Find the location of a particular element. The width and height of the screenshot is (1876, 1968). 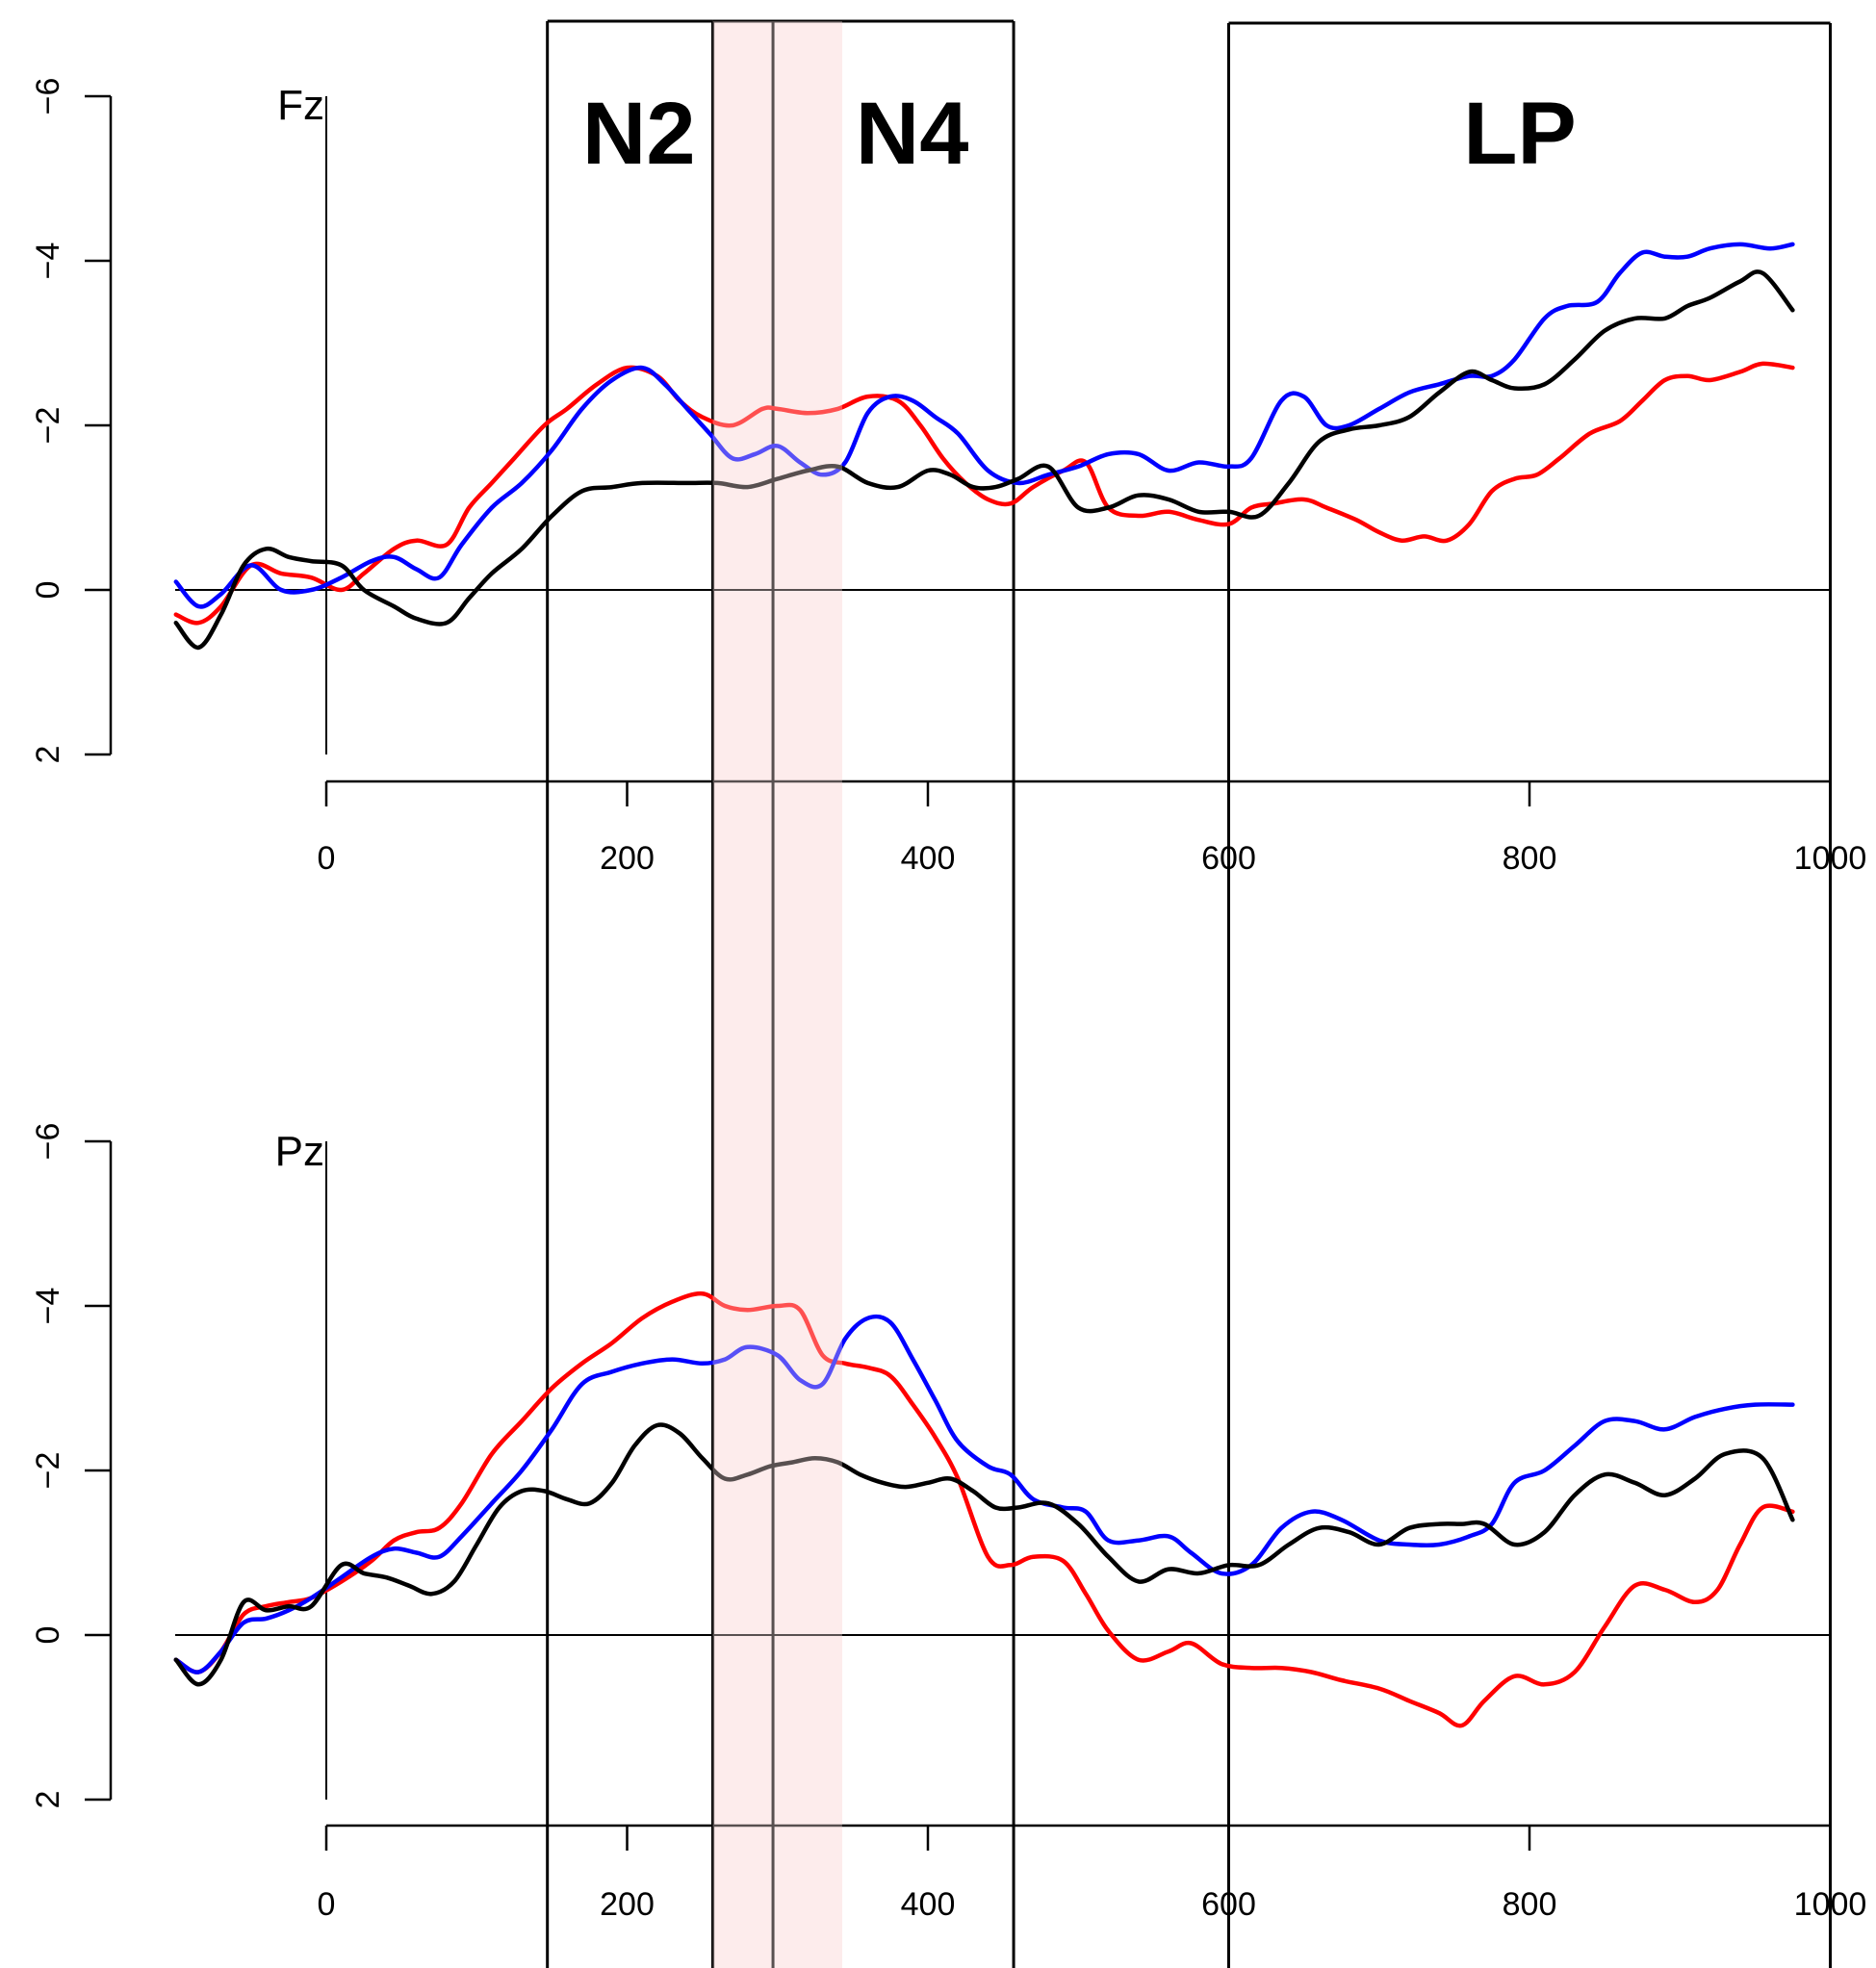

window-label-n2: N2 is located at coordinates (639, 134).